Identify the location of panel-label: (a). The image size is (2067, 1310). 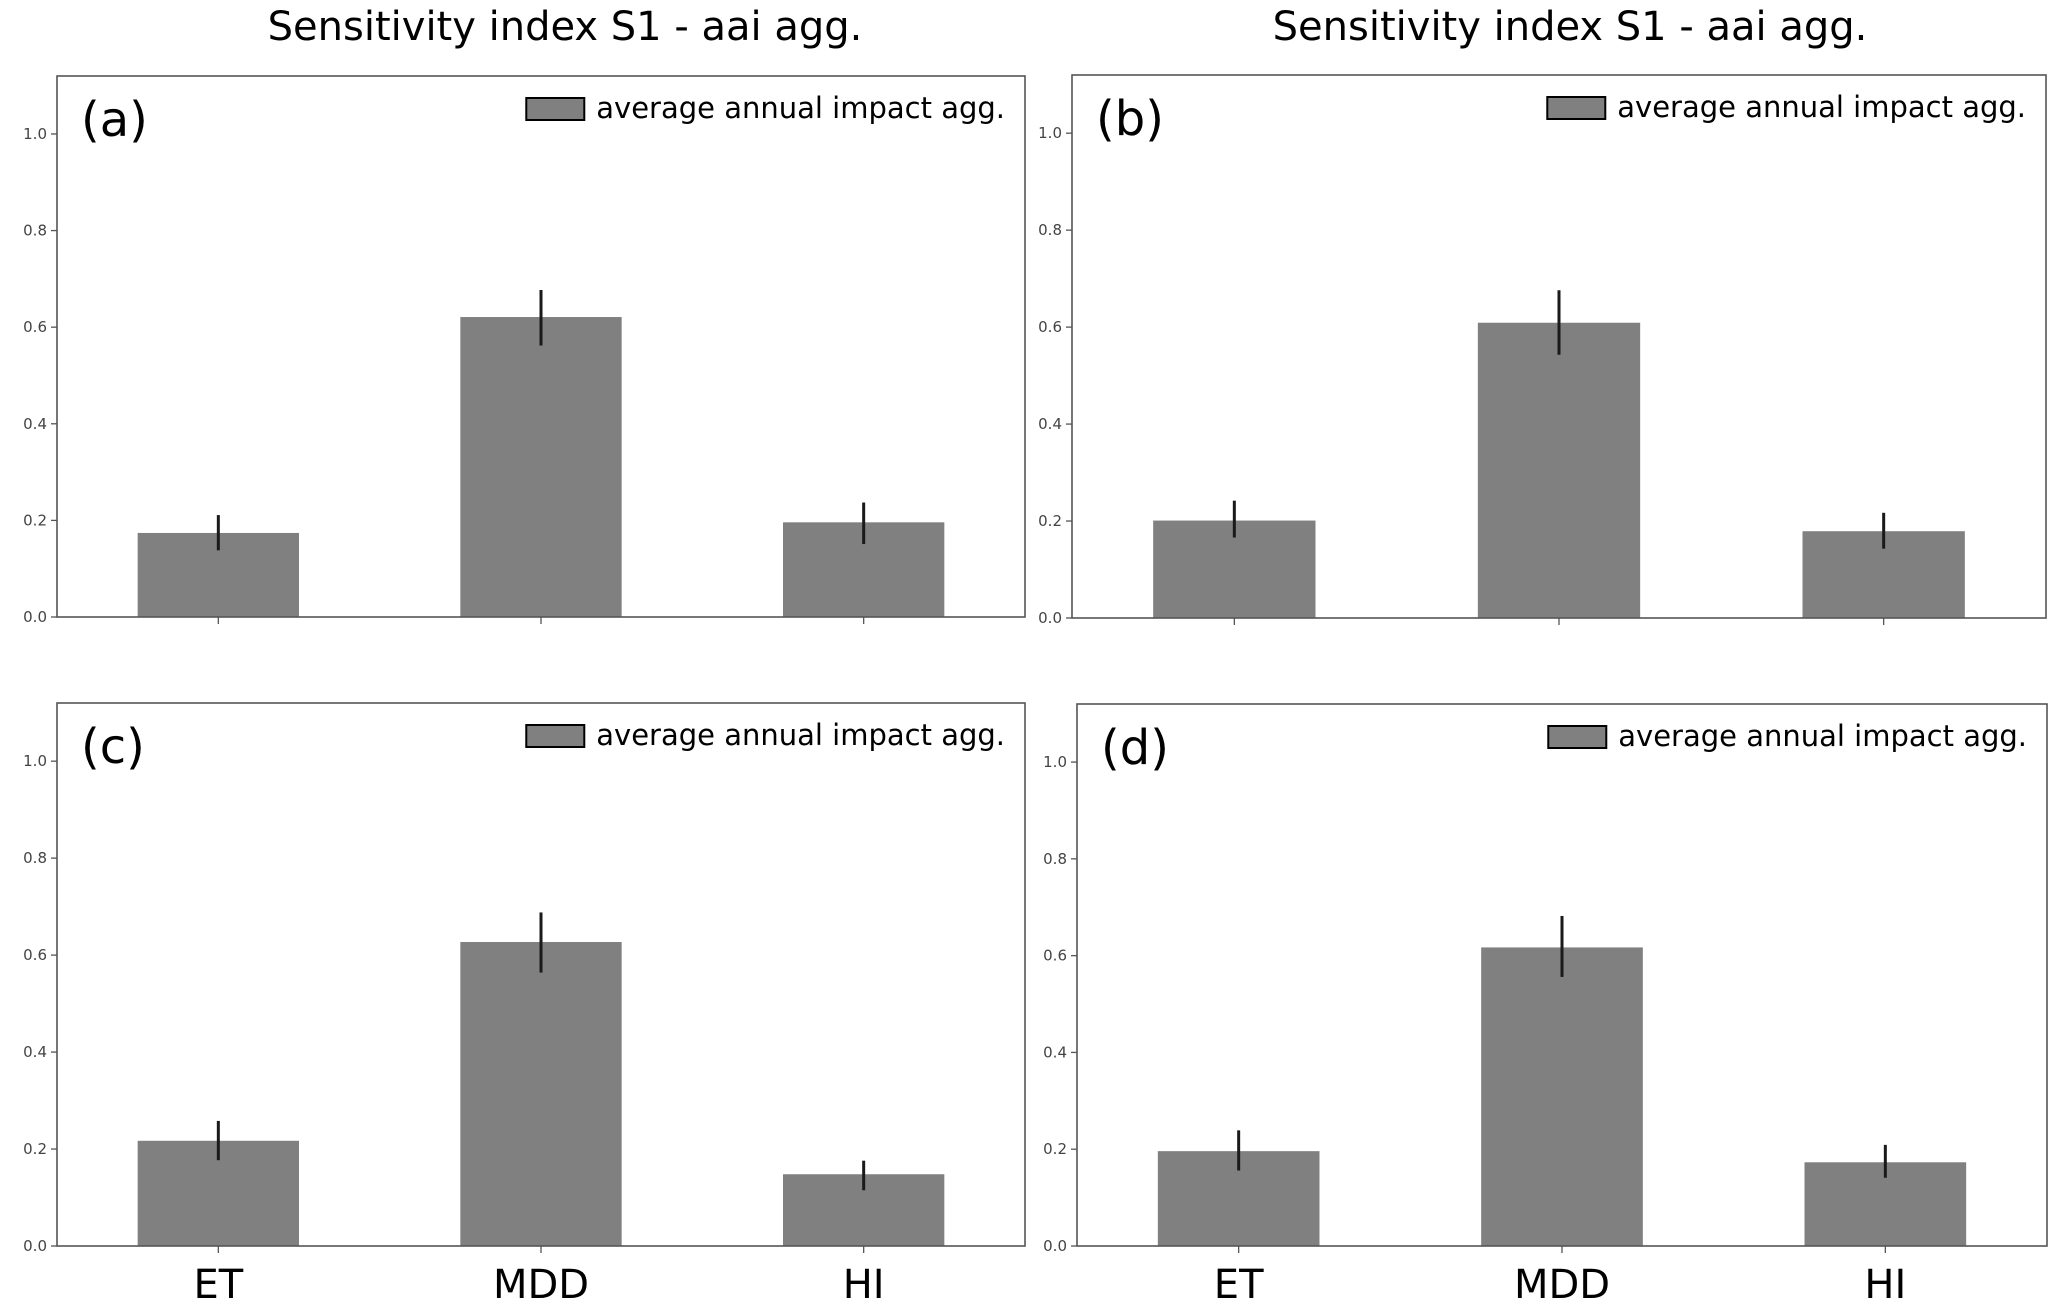
(114, 120).